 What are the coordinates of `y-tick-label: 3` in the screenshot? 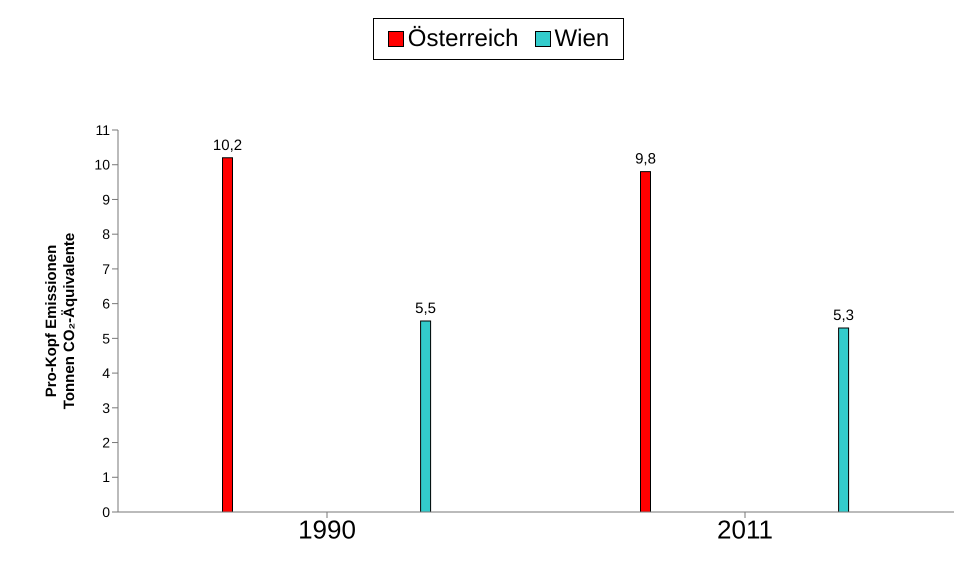 It's located at (106, 408).